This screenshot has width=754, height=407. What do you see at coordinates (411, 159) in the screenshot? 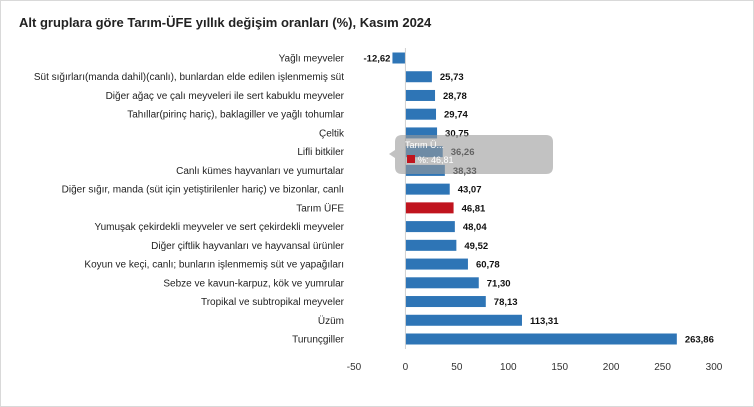
I see `tooltip-swatch` at bounding box center [411, 159].